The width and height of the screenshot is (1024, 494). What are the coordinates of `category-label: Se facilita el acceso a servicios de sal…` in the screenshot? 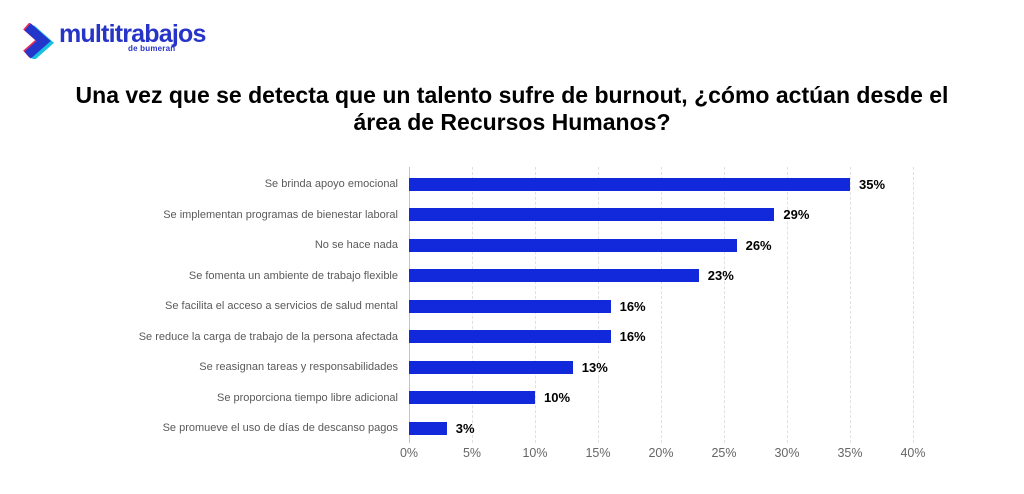 It's located at (281, 306).